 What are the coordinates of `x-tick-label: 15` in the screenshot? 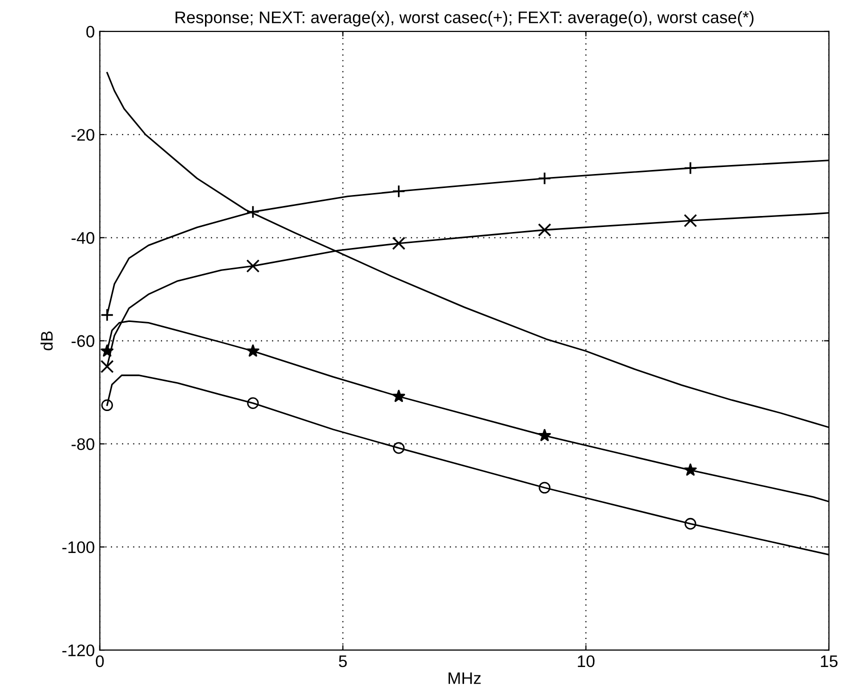 It's located at (829, 662).